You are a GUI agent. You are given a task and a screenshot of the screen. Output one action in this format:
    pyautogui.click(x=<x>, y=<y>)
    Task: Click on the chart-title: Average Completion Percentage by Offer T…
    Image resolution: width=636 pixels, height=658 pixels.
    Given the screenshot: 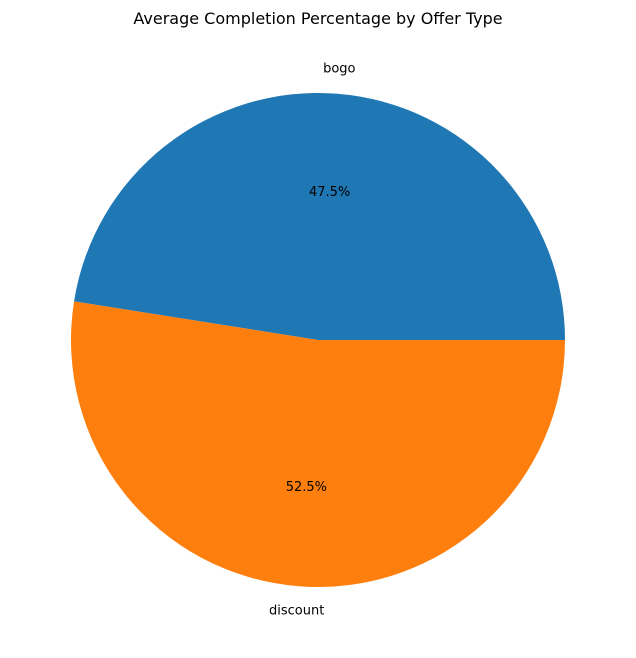 What is the action you would take?
    pyautogui.click(x=317, y=18)
    